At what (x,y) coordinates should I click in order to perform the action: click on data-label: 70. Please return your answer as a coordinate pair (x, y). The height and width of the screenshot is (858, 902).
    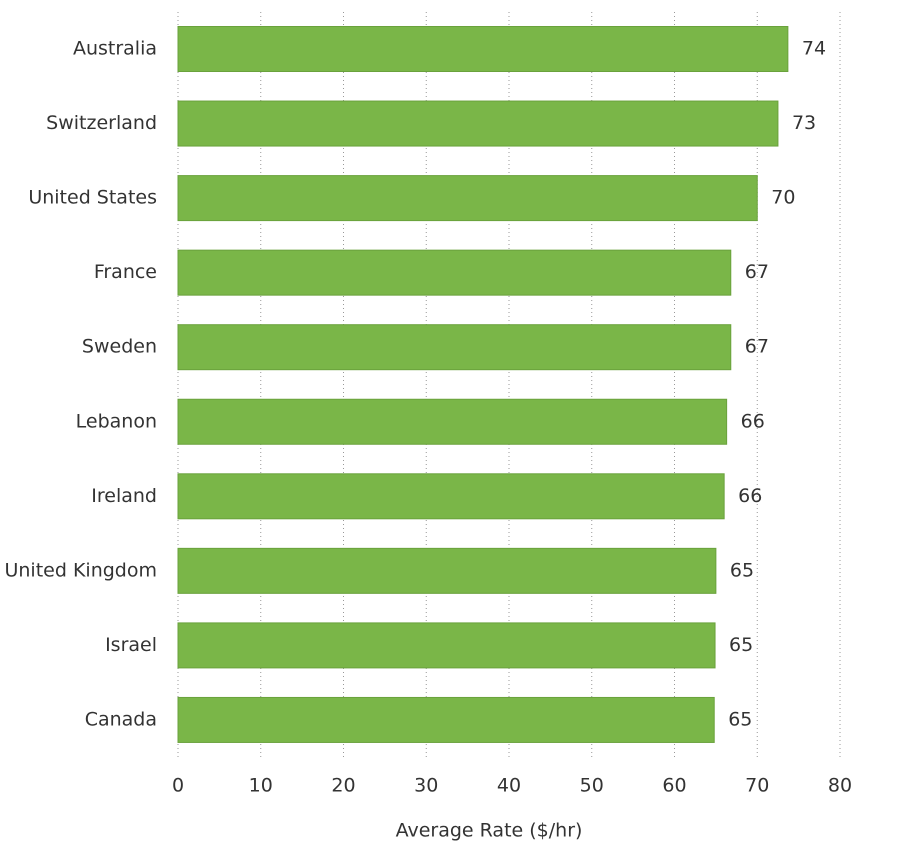
    Looking at the image, I should click on (783, 198).